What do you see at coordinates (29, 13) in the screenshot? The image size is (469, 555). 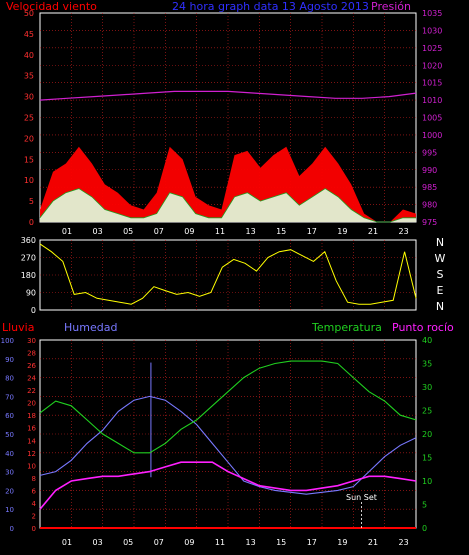 I see `wind-tick-label: 50` at bounding box center [29, 13].